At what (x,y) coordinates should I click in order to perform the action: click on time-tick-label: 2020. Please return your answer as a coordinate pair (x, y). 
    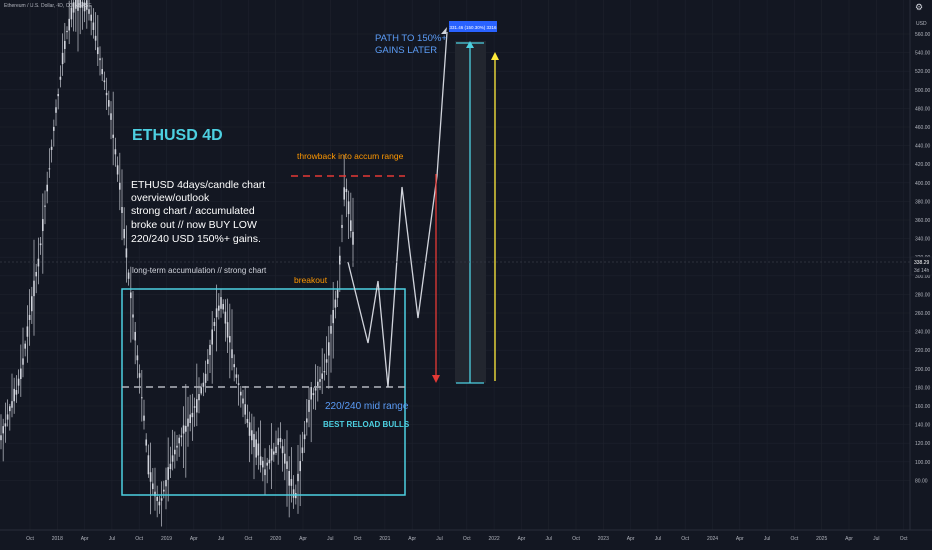
    Looking at the image, I should click on (275, 539).